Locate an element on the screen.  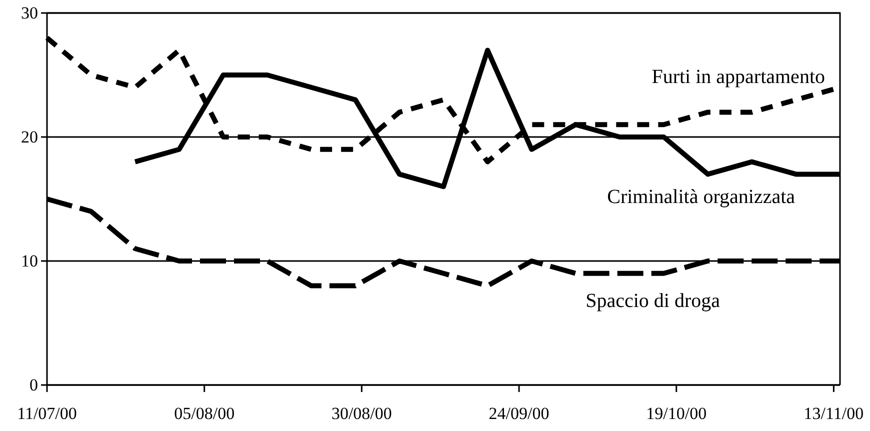
y-tick-label: 20 is located at coordinates (29, 136).